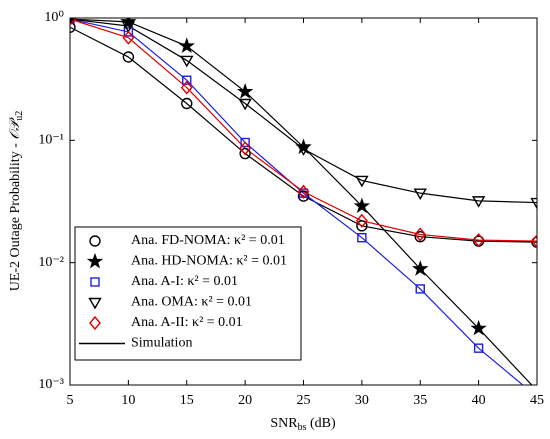 This screenshot has width=550, height=439. What do you see at coordinates (161, 343) in the screenshot?
I see `legend-label: Simulation` at bounding box center [161, 343].